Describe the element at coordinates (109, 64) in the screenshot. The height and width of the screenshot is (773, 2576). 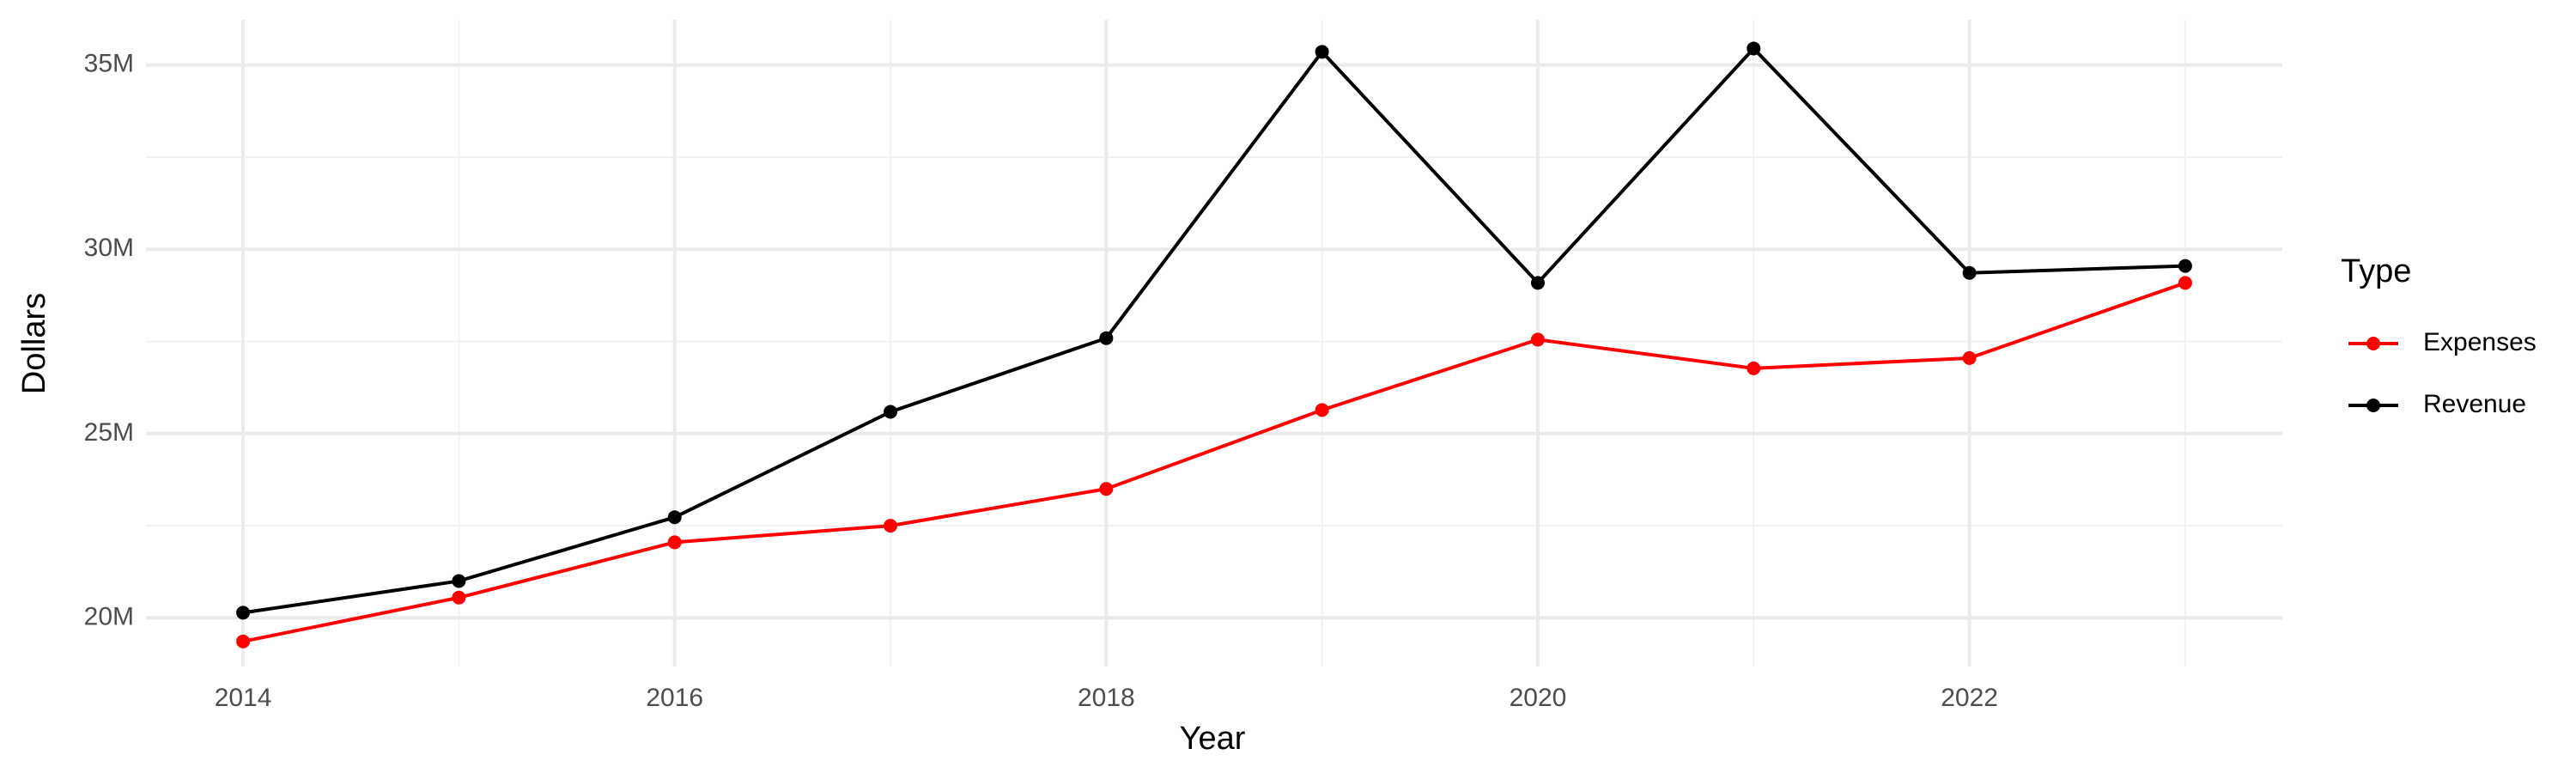
I see `y-tick-label: 35M` at that location.